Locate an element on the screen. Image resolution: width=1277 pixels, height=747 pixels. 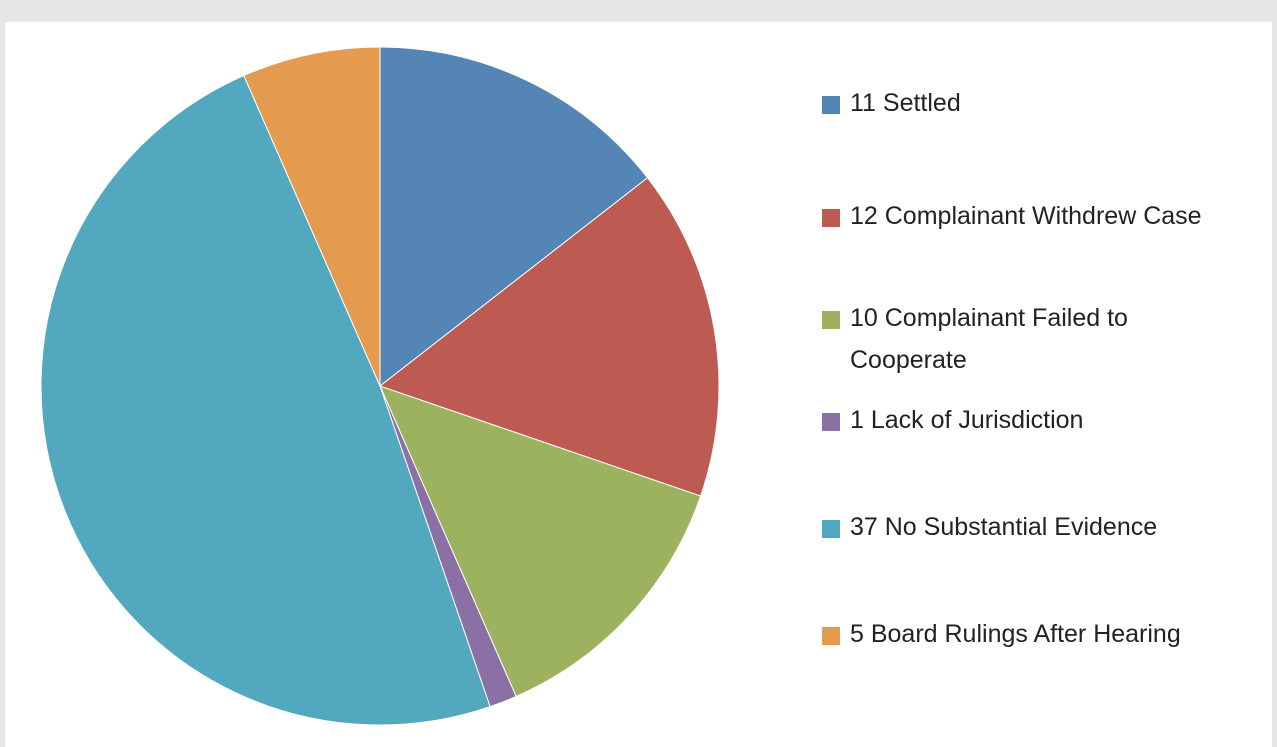
legend-item: 10 Complainant Failed to Cooperate is located at coordinates (1016, 342).